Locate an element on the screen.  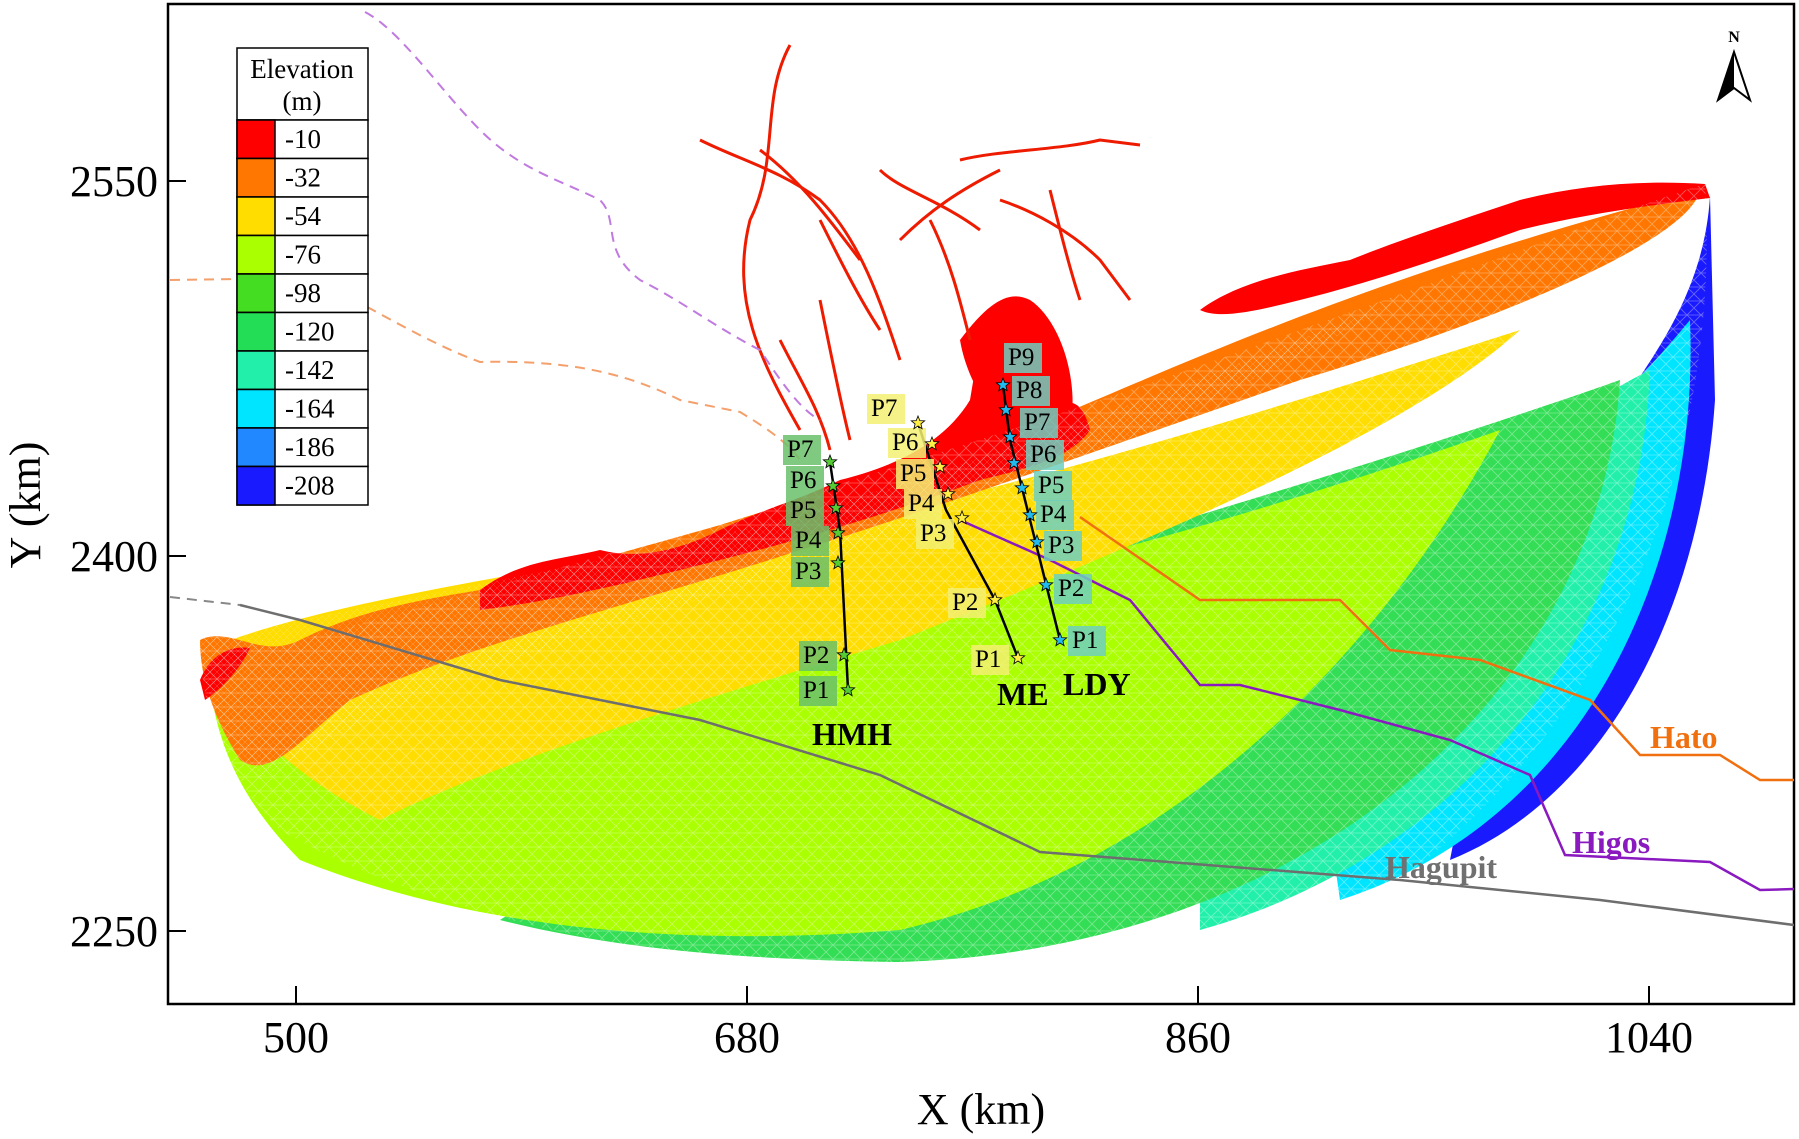
legend-entry: -186 is located at coordinates (302, 447).